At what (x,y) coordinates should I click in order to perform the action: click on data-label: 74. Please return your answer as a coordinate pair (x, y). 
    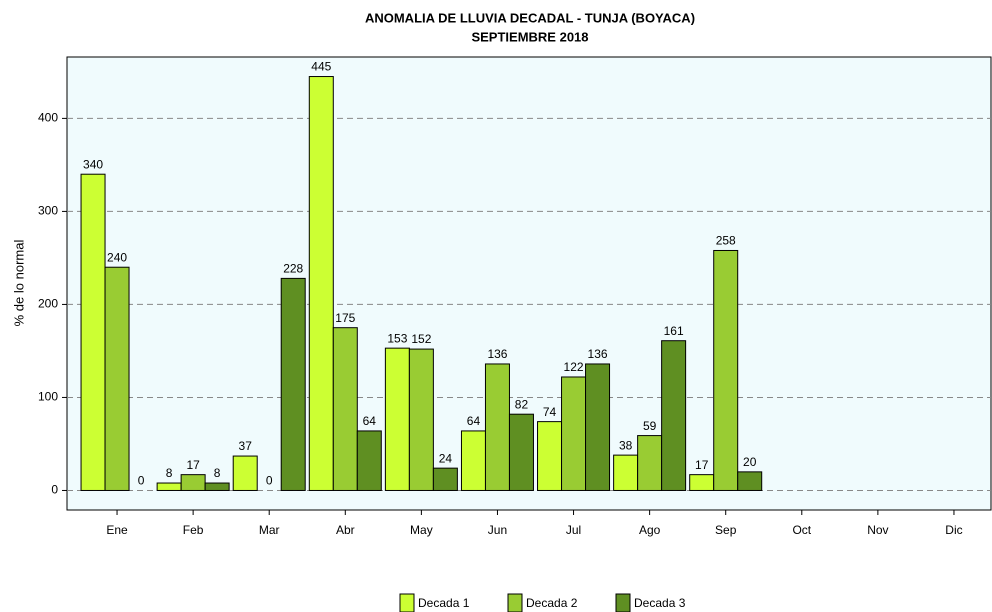
    Looking at the image, I should click on (550, 412).